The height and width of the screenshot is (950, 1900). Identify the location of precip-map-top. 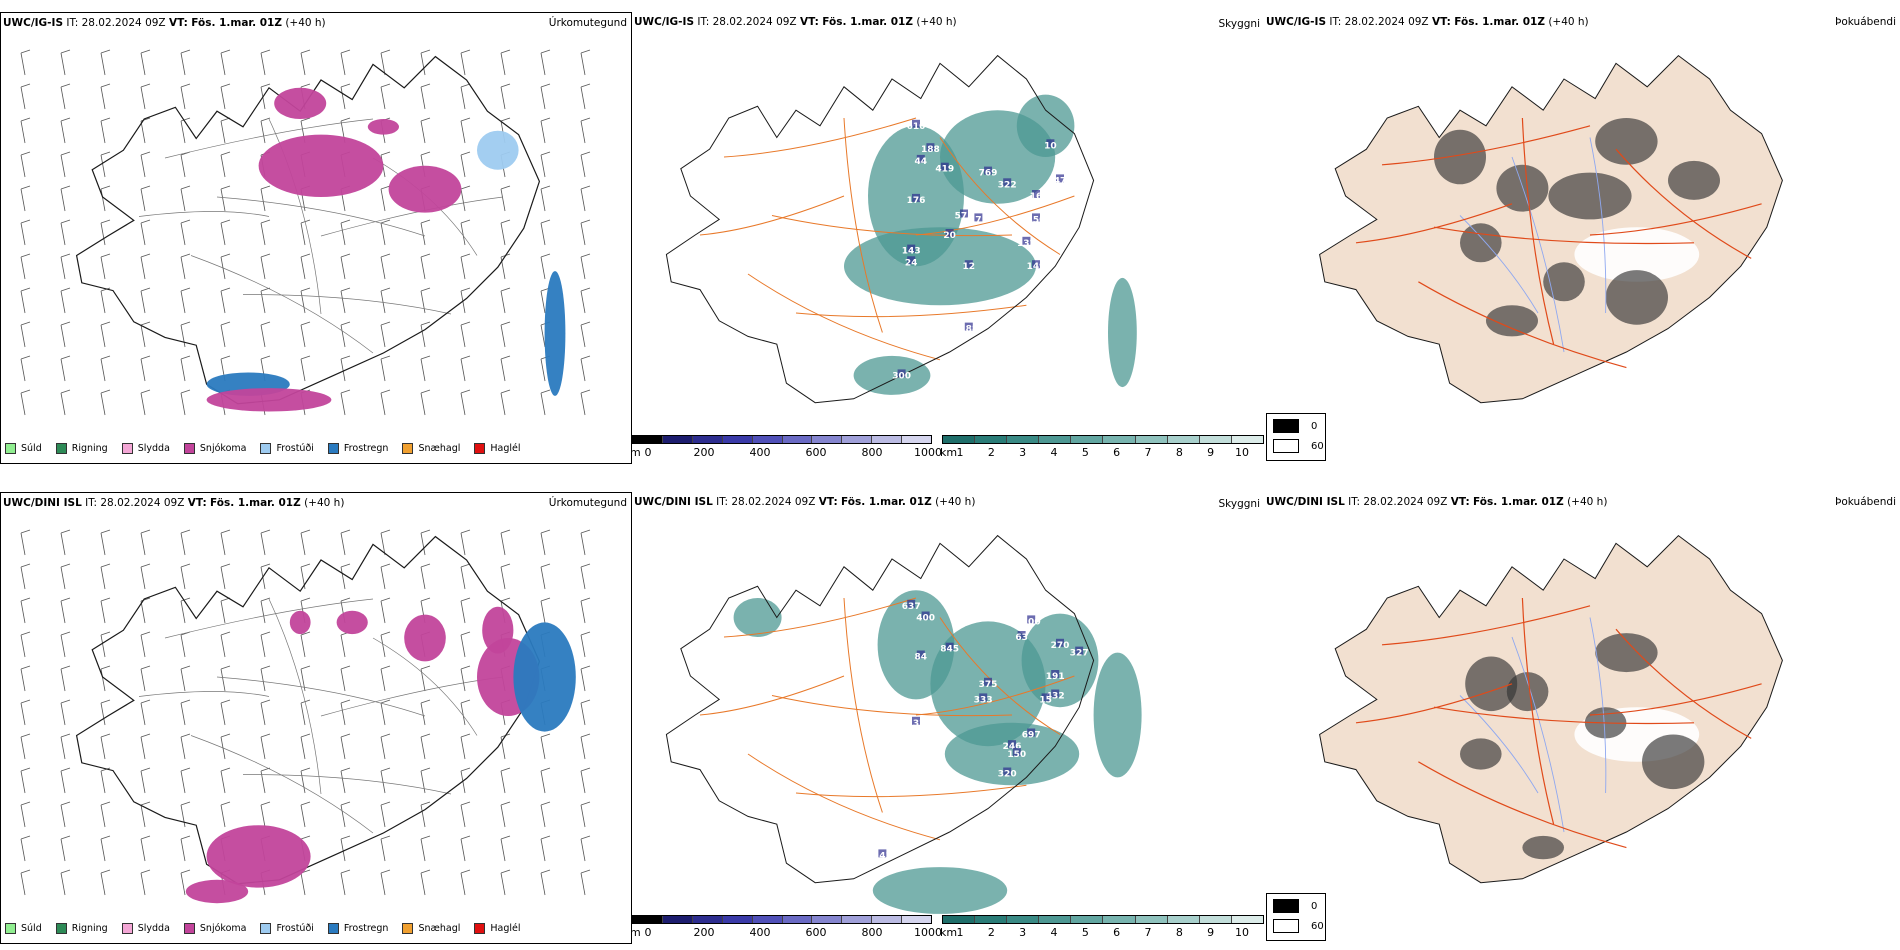
(305, 232).